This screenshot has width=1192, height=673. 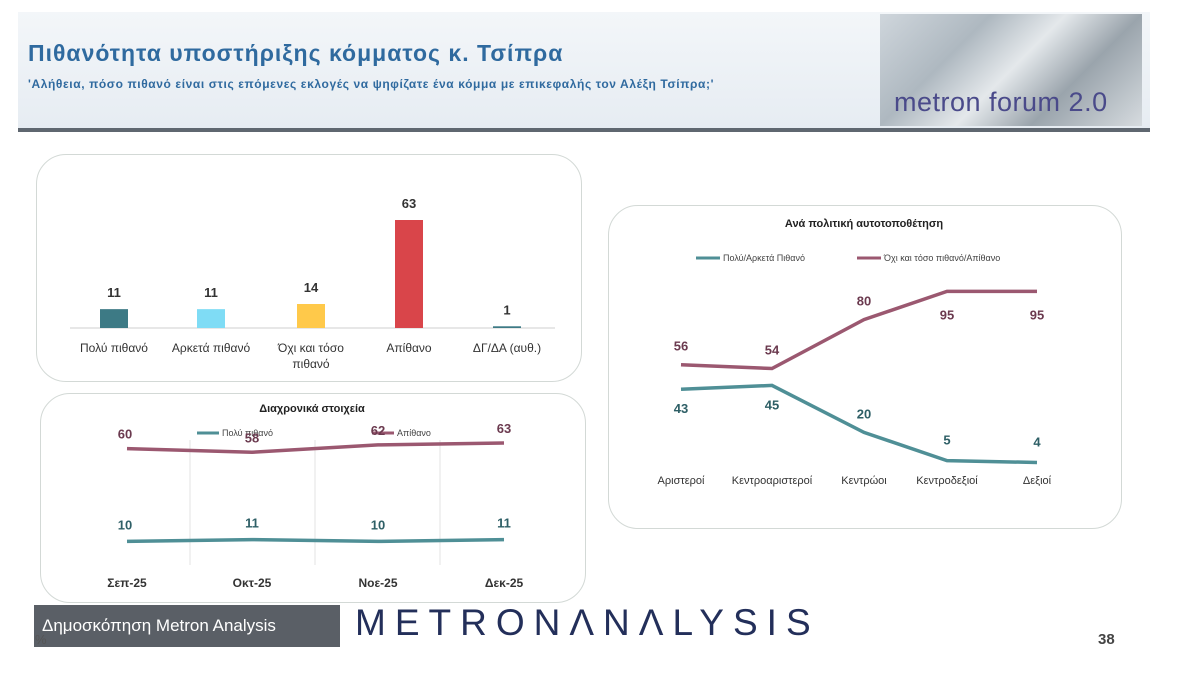 I want to click on ideology-data-label: 4, so click(x=1037, y=441).